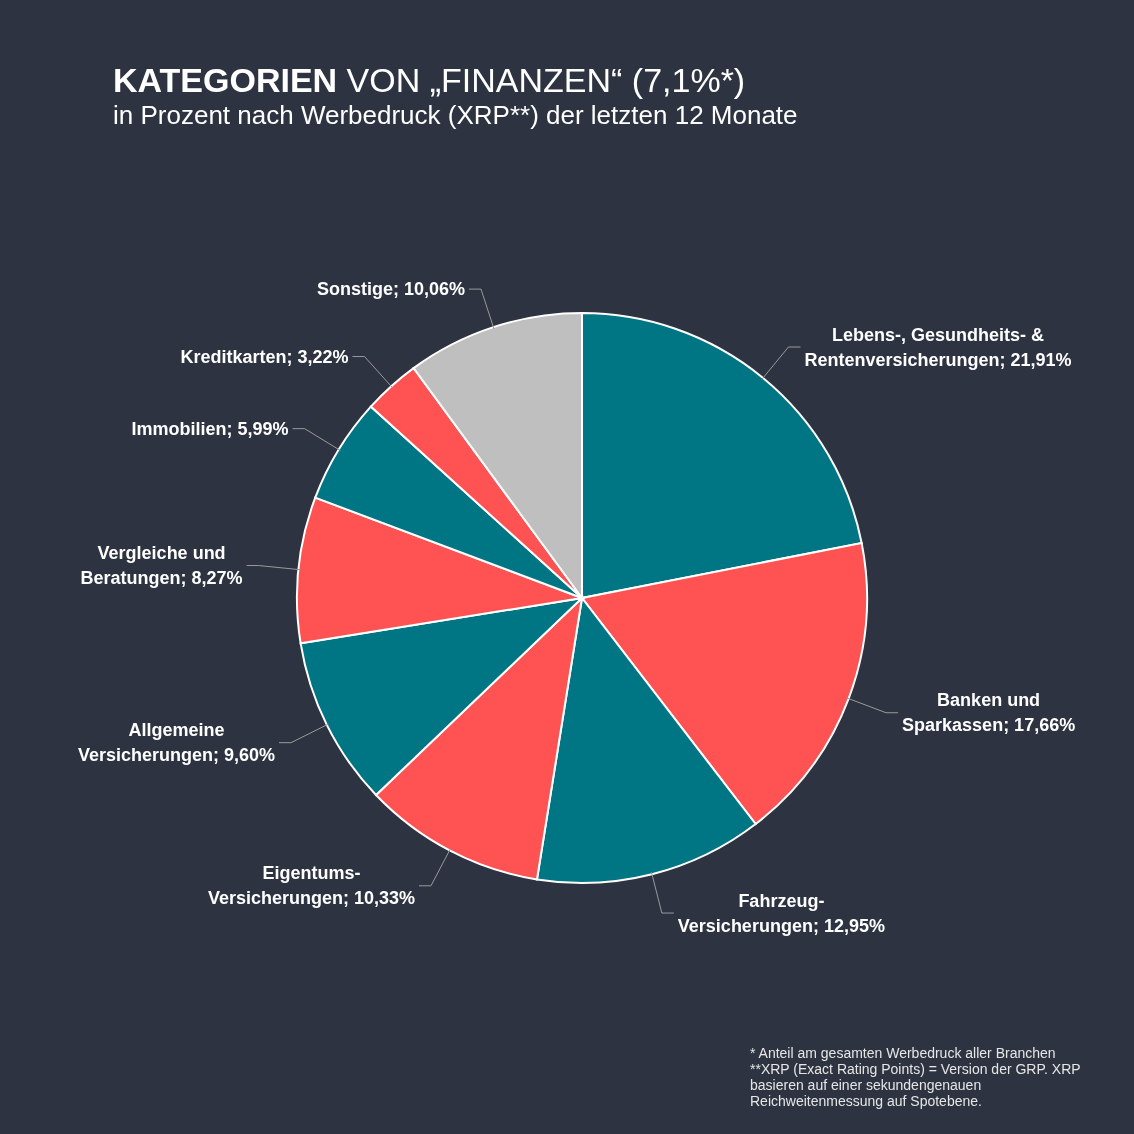 This screenshot has width=1134, height=1134. What do you see at coordinates (903, 1053) in the screenshot?
I see `text: * Anteil am gesamten Werbedruck aller Branchen` at bounding box center [903, 1053].